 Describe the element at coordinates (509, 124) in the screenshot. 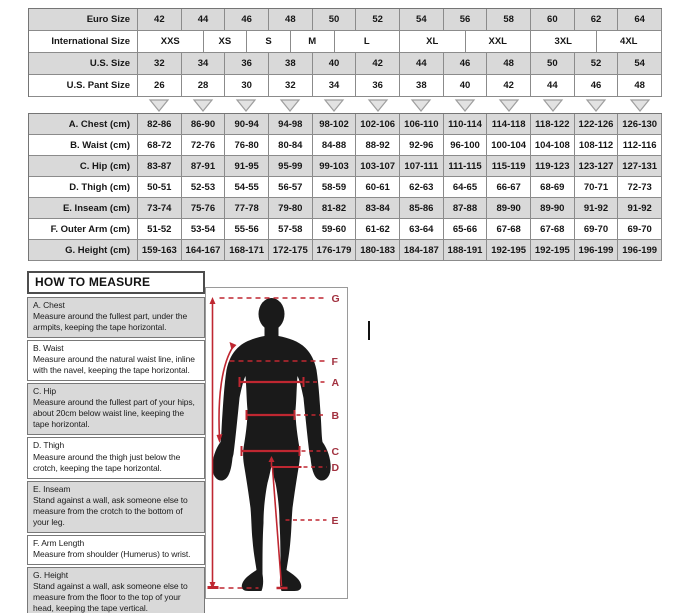

I see `table-cell: 114-118` at that location.